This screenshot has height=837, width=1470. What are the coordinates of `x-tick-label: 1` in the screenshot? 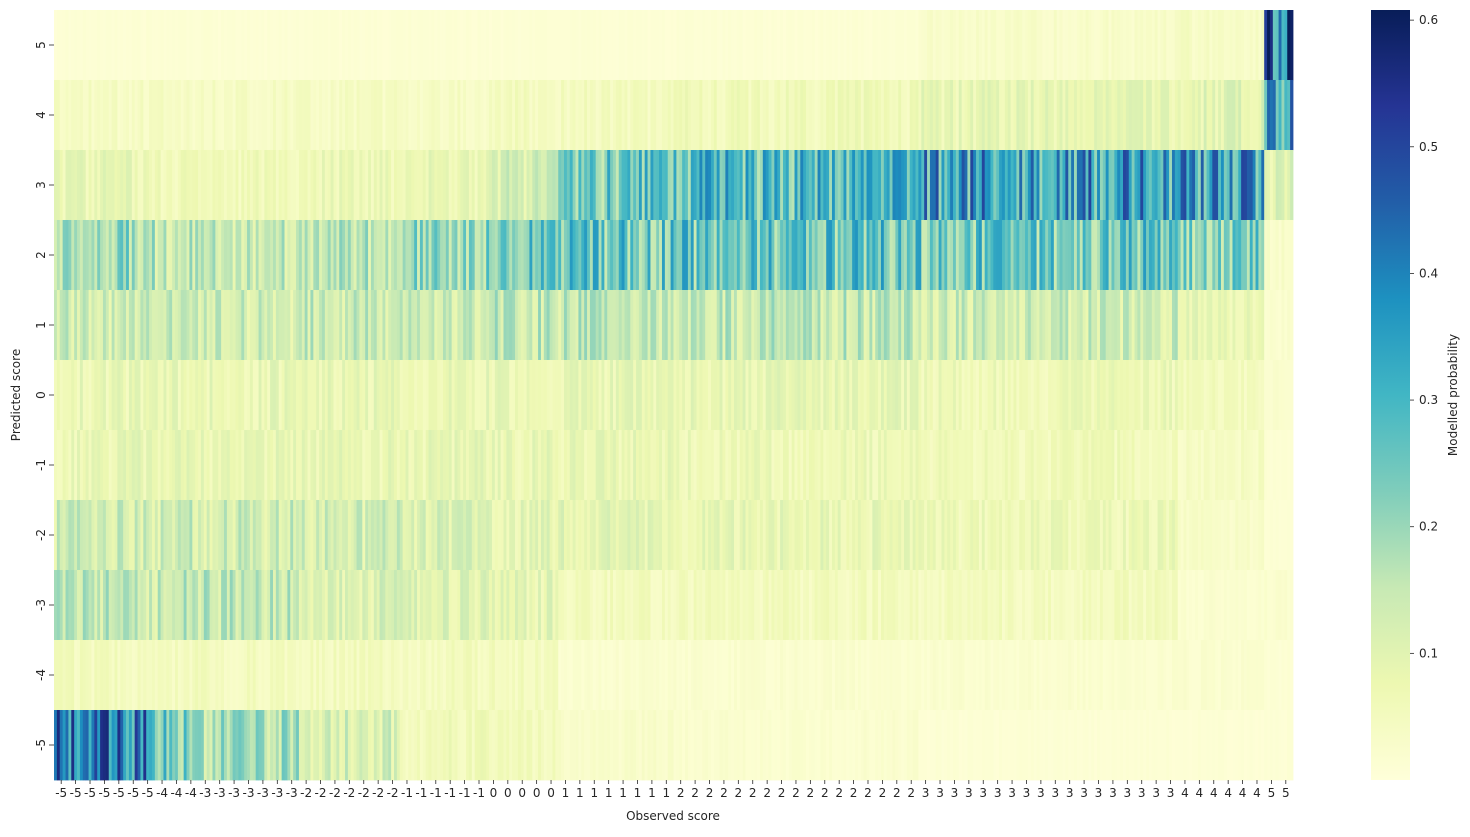 It's located at (580, 793).